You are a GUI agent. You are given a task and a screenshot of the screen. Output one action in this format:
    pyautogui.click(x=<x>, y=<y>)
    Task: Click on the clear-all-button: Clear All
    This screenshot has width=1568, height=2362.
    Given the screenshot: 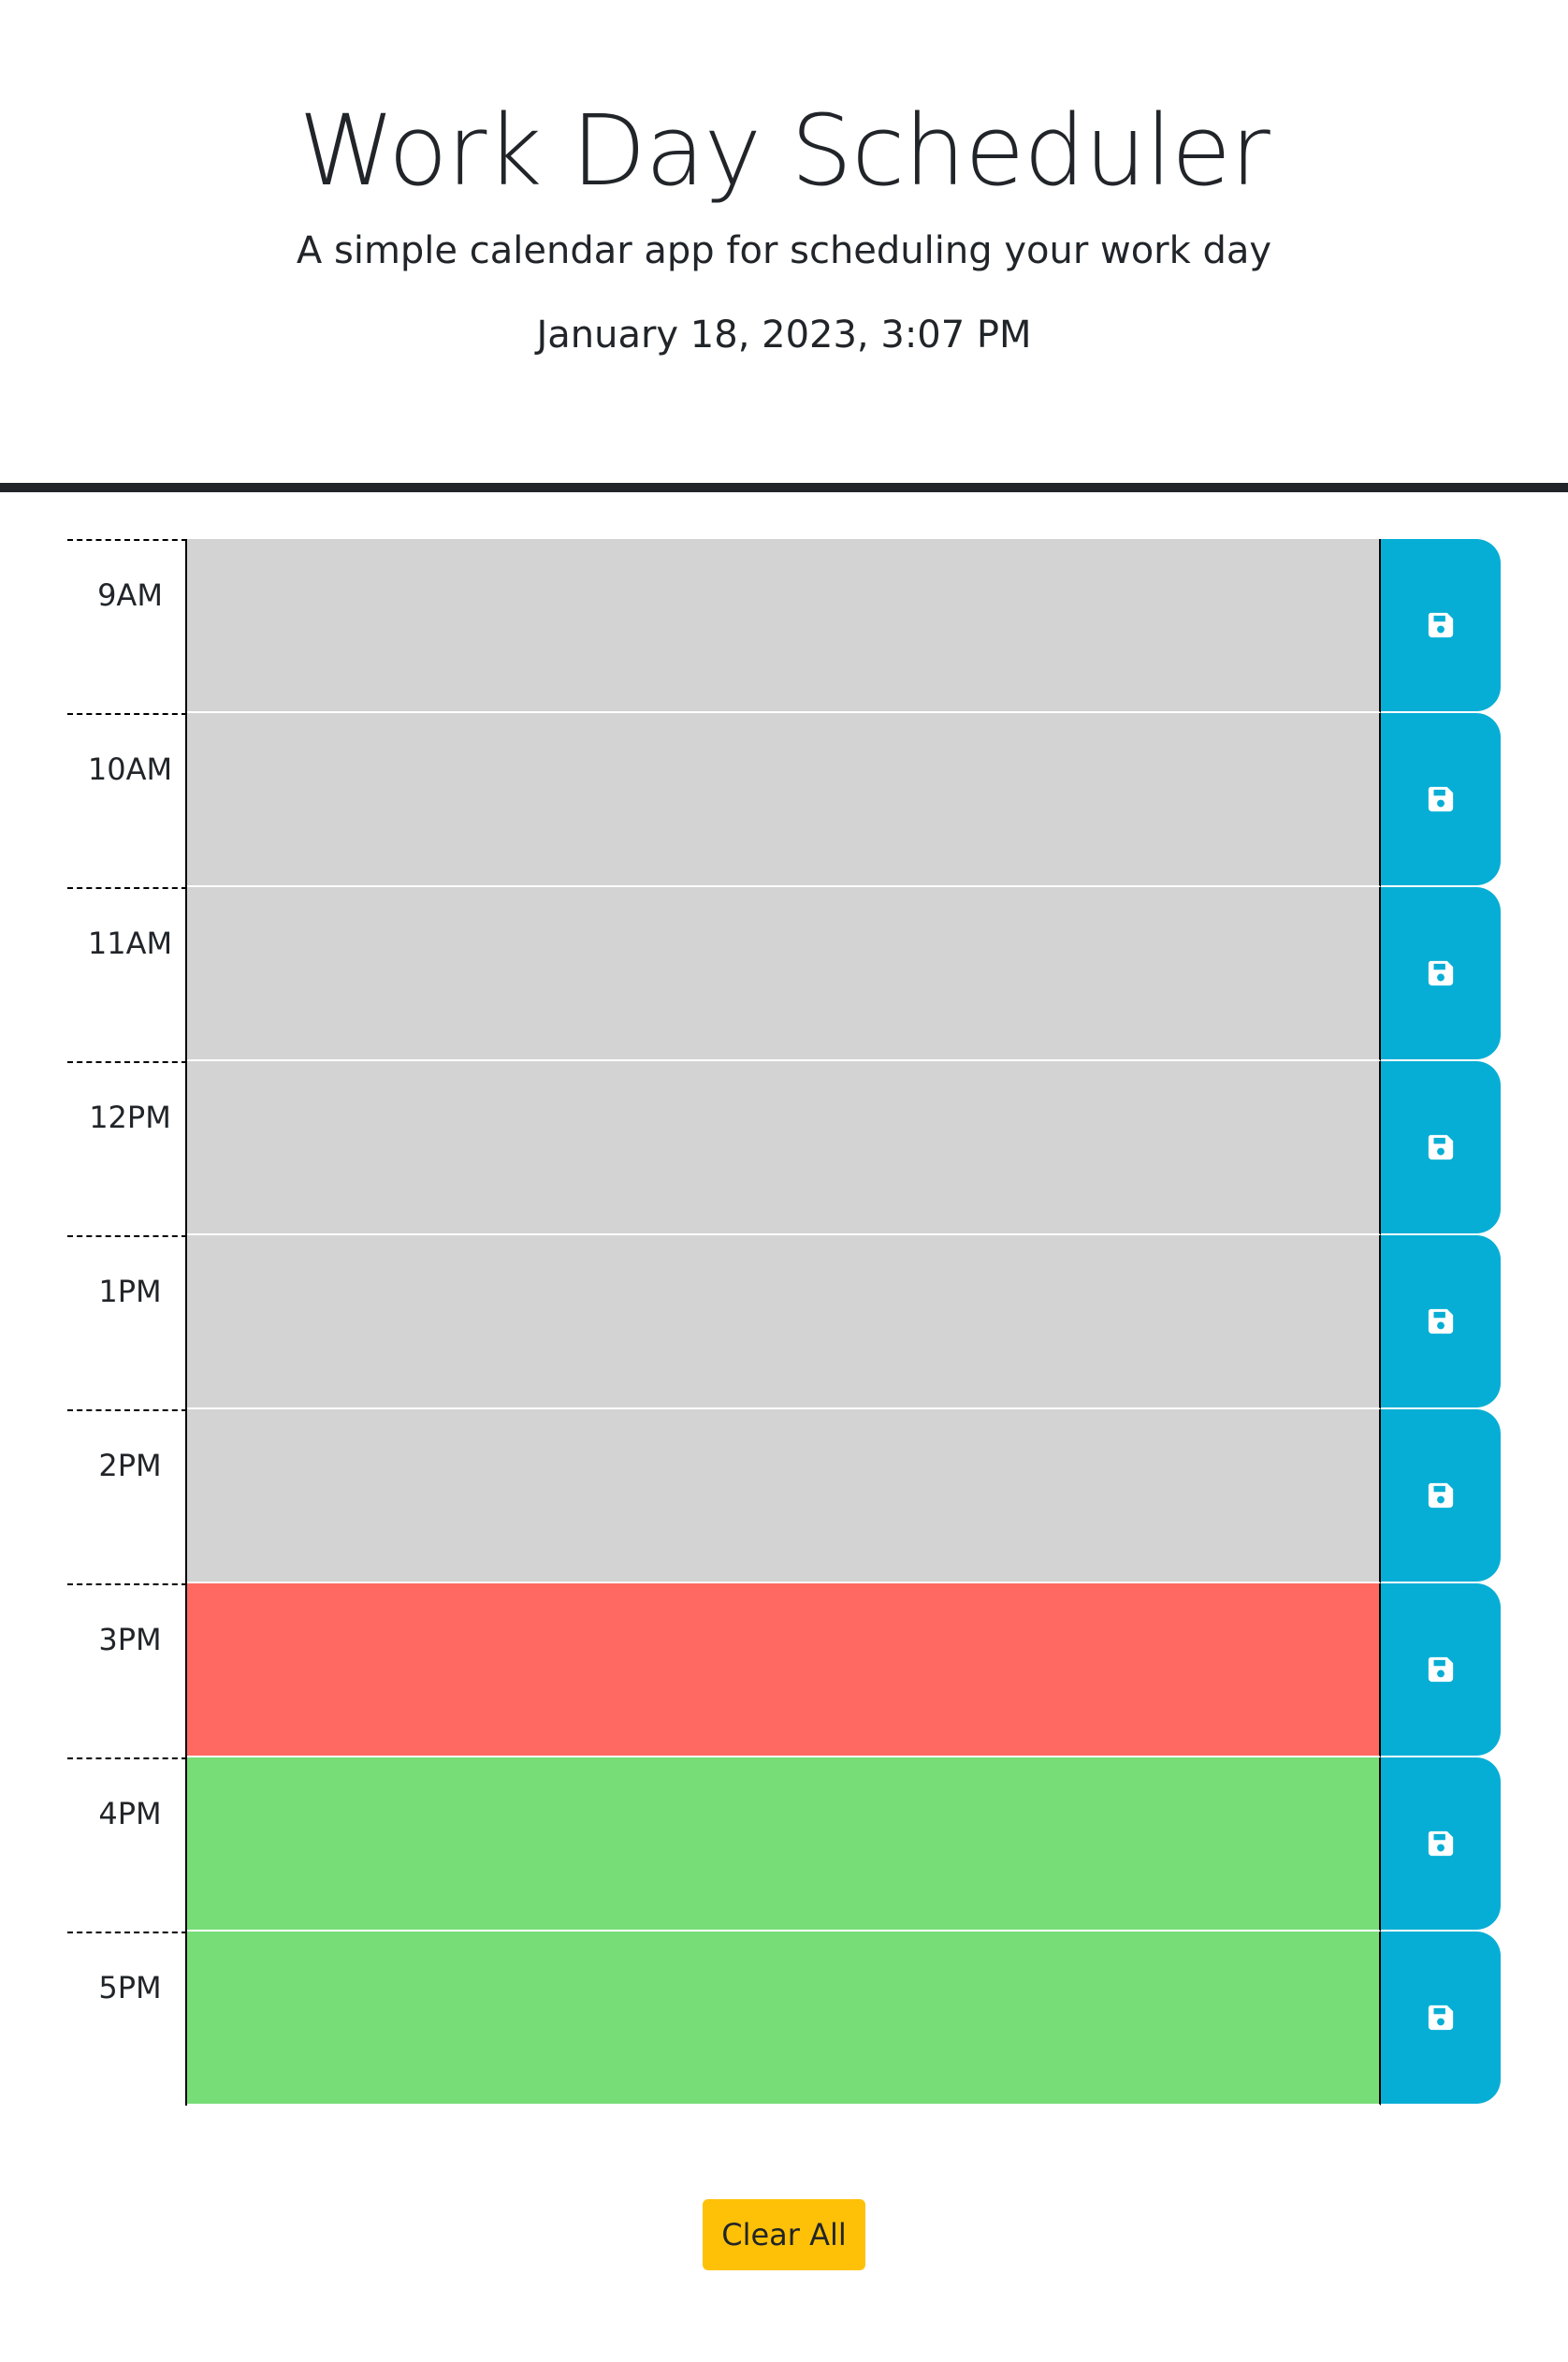 What is the action you would take?
    pyautogui.click(x=784, y=2234)
    